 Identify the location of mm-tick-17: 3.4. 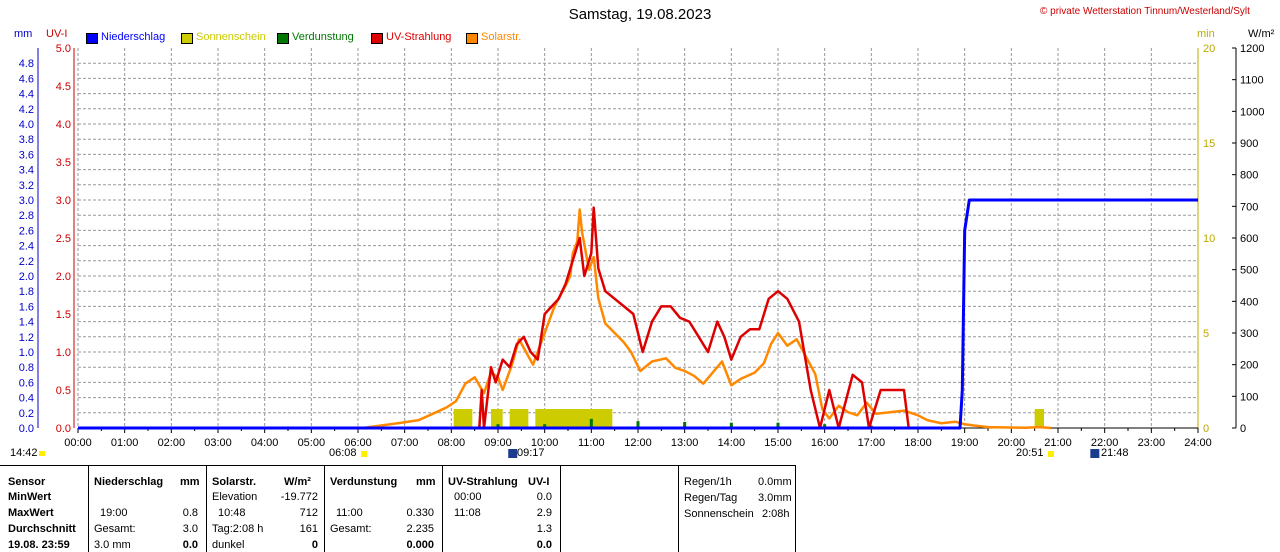
(26, 171).